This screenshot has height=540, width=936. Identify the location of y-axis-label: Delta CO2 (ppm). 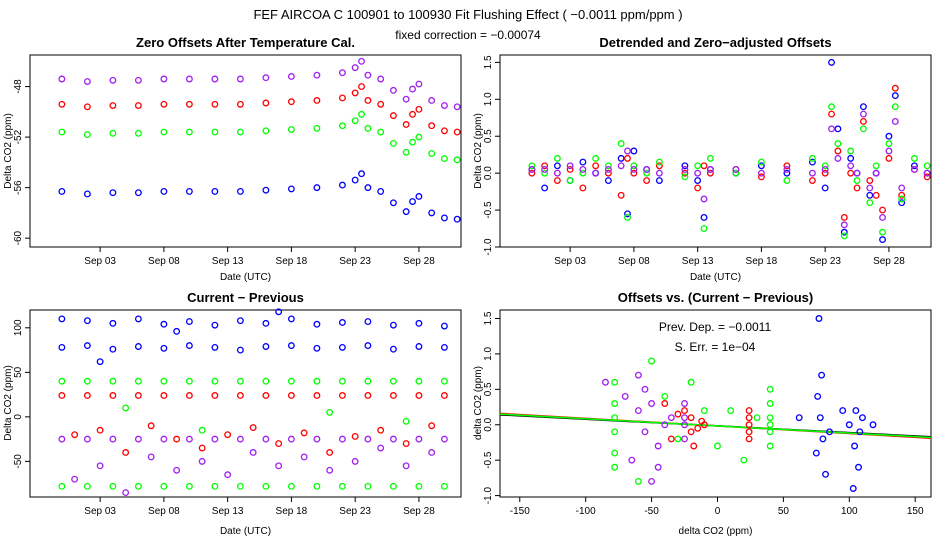
(478, 151).